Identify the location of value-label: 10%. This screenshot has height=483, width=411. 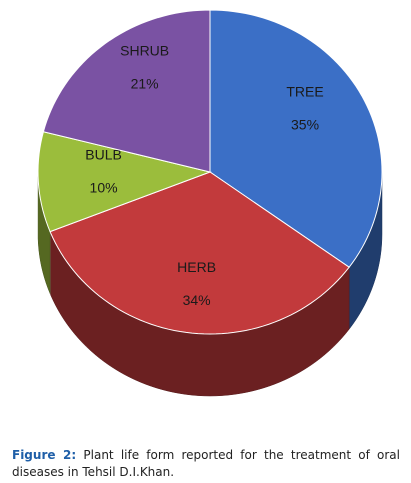
(104, 187).